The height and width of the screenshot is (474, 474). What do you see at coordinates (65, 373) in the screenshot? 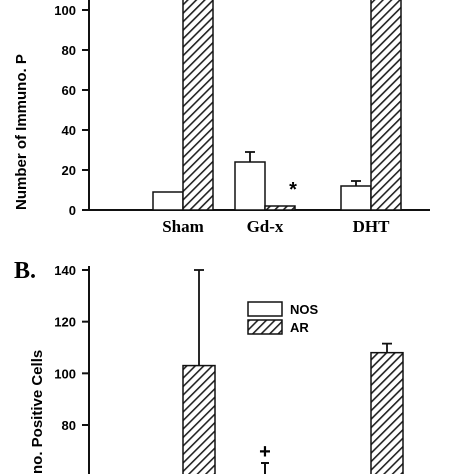
I see `panel-b-y-tick-label: 100` at bounding box center [65, 373].